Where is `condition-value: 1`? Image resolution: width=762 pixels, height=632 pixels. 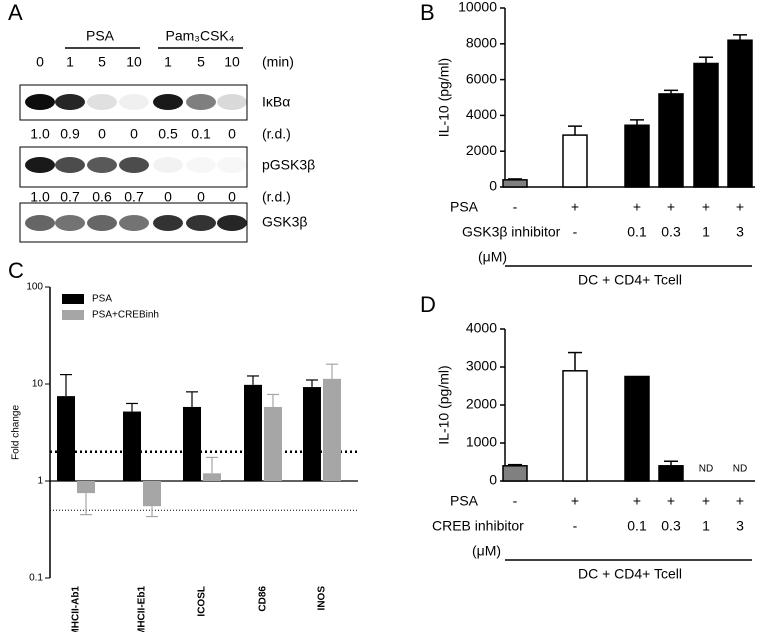
condition-value: 1 is located at coordinates (706, 526).